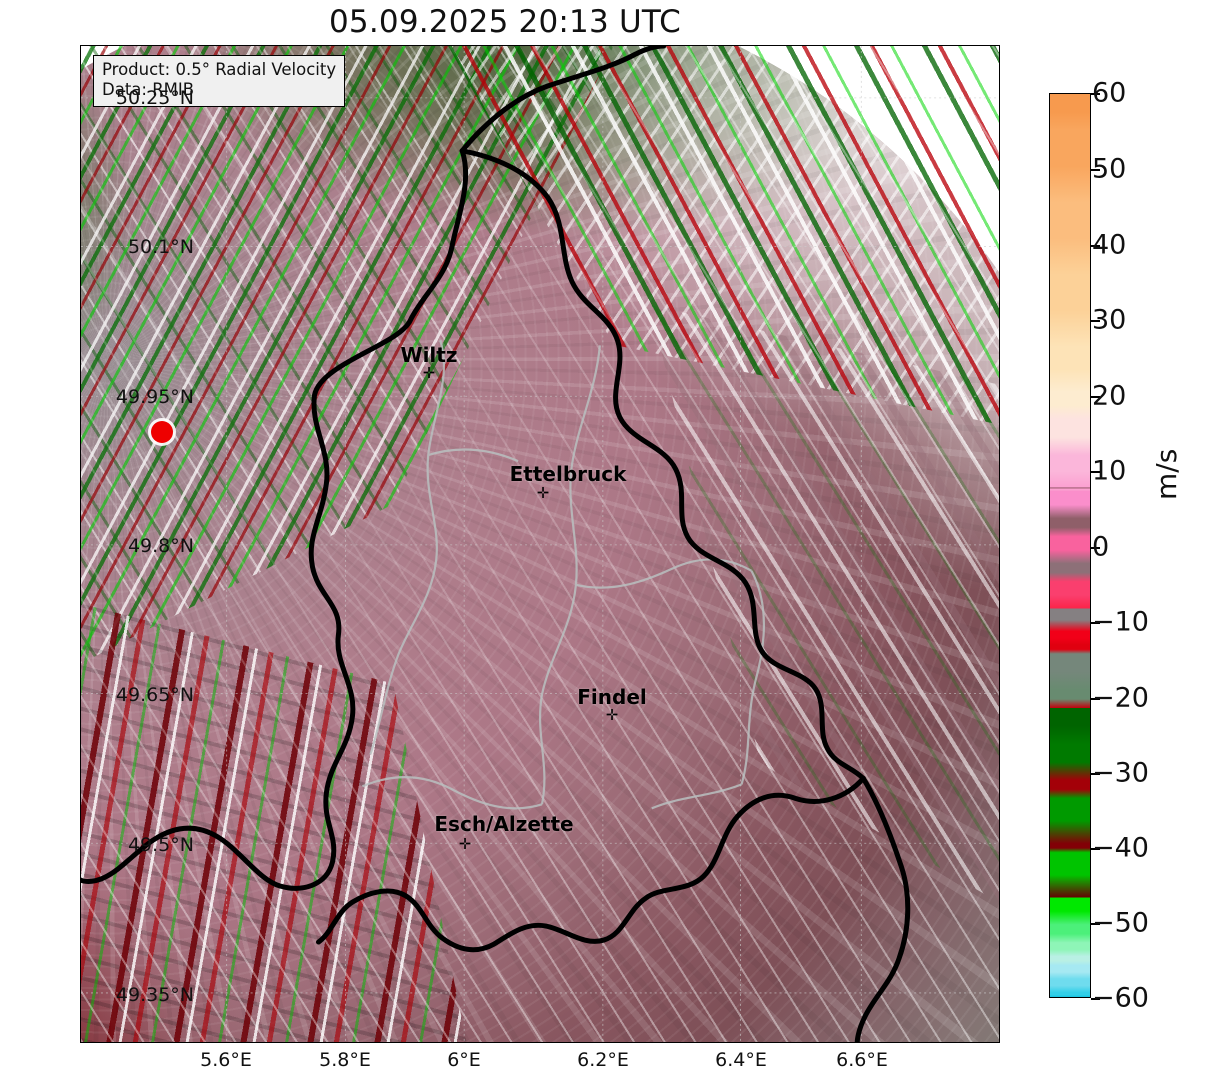  I want to click on product-info-box: Product: 0.5° Radial Velocity Data: RMIB, so click(219, 81).